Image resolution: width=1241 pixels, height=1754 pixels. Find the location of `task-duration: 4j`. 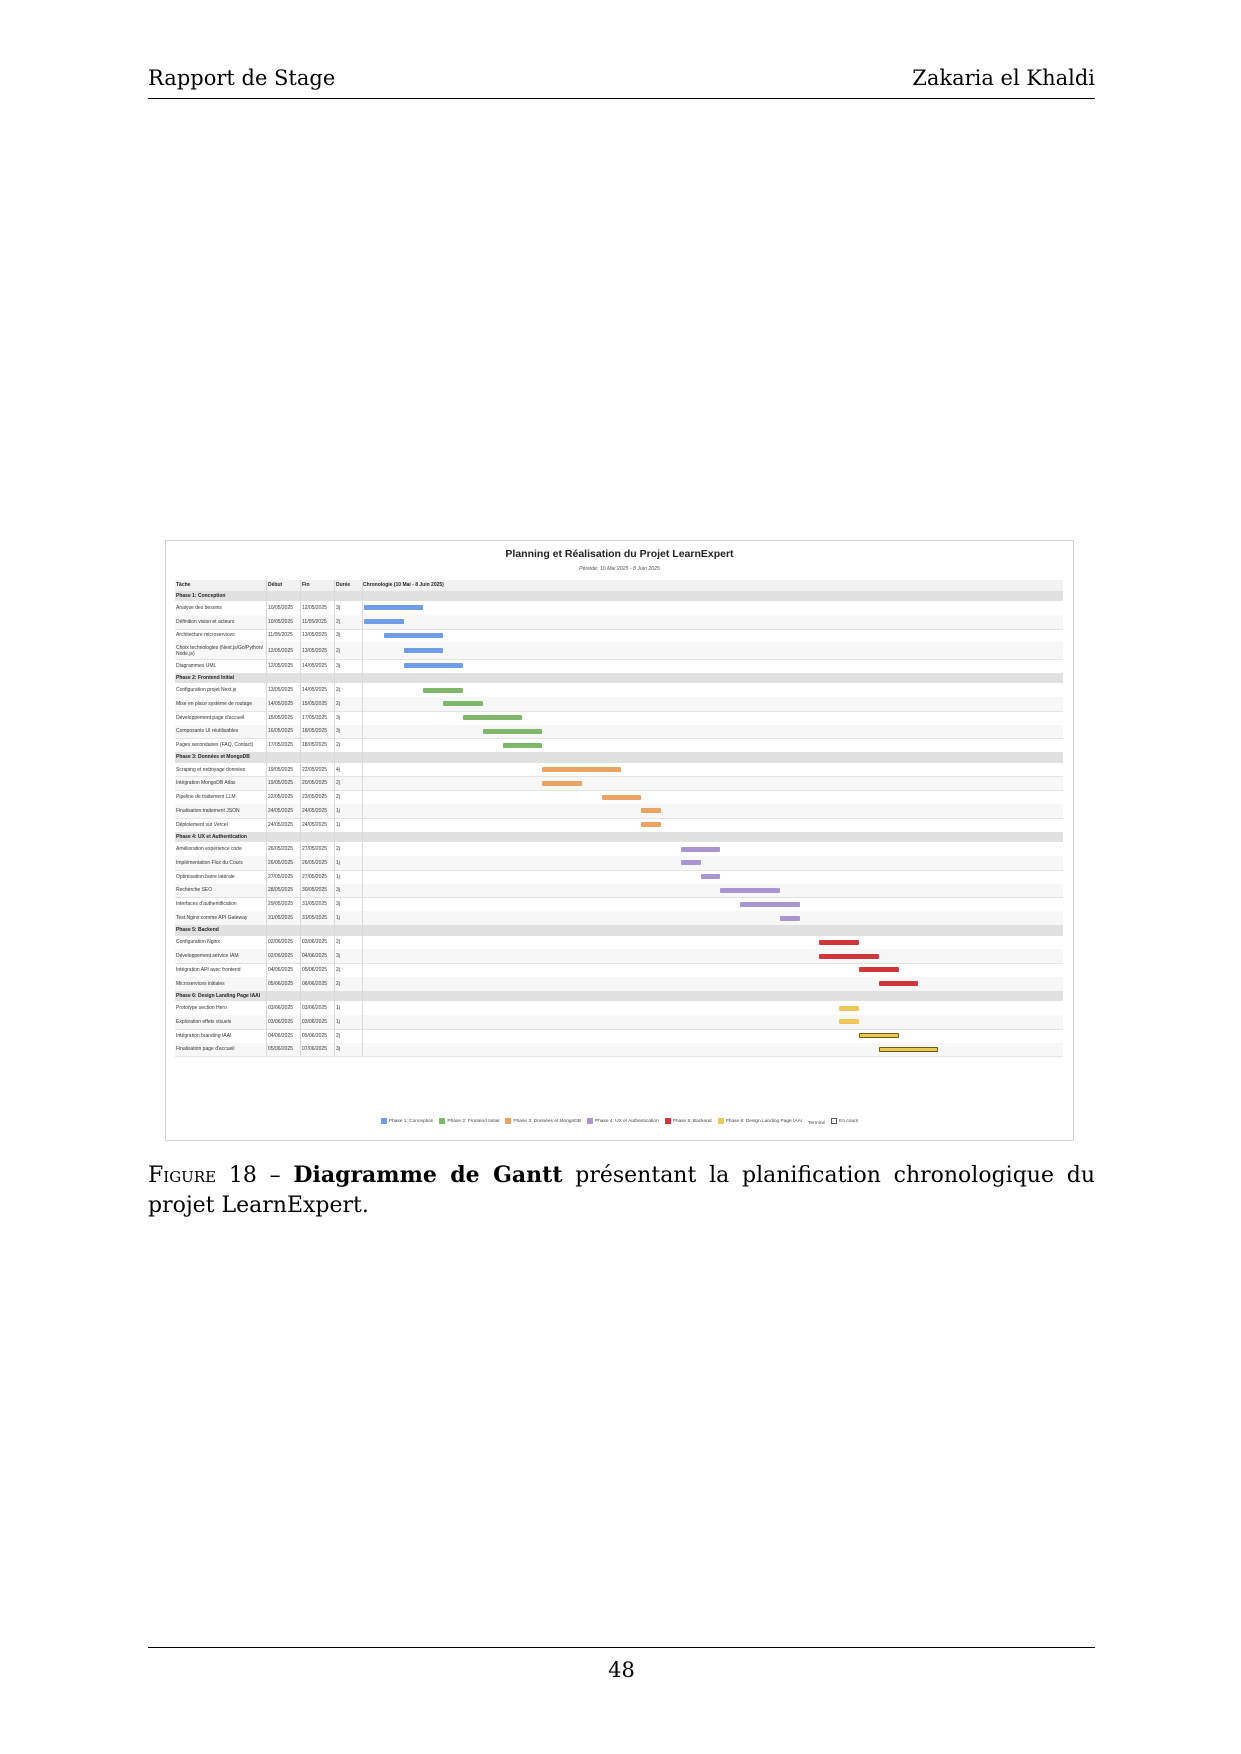

task-duration: 4j is located at coordinates (338, 769).